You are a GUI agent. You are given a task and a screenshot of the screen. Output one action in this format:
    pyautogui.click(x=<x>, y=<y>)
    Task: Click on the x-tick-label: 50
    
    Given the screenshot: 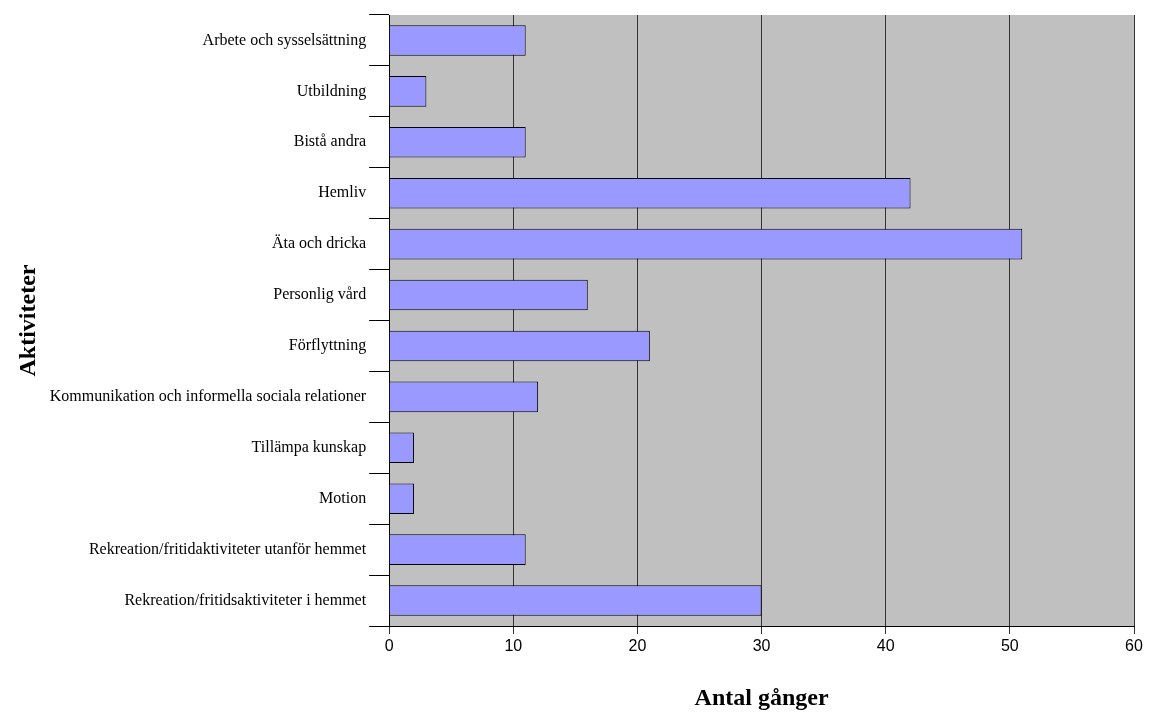 What is the action you would take?
    pyautogui.click(x=1009, y=646)
    